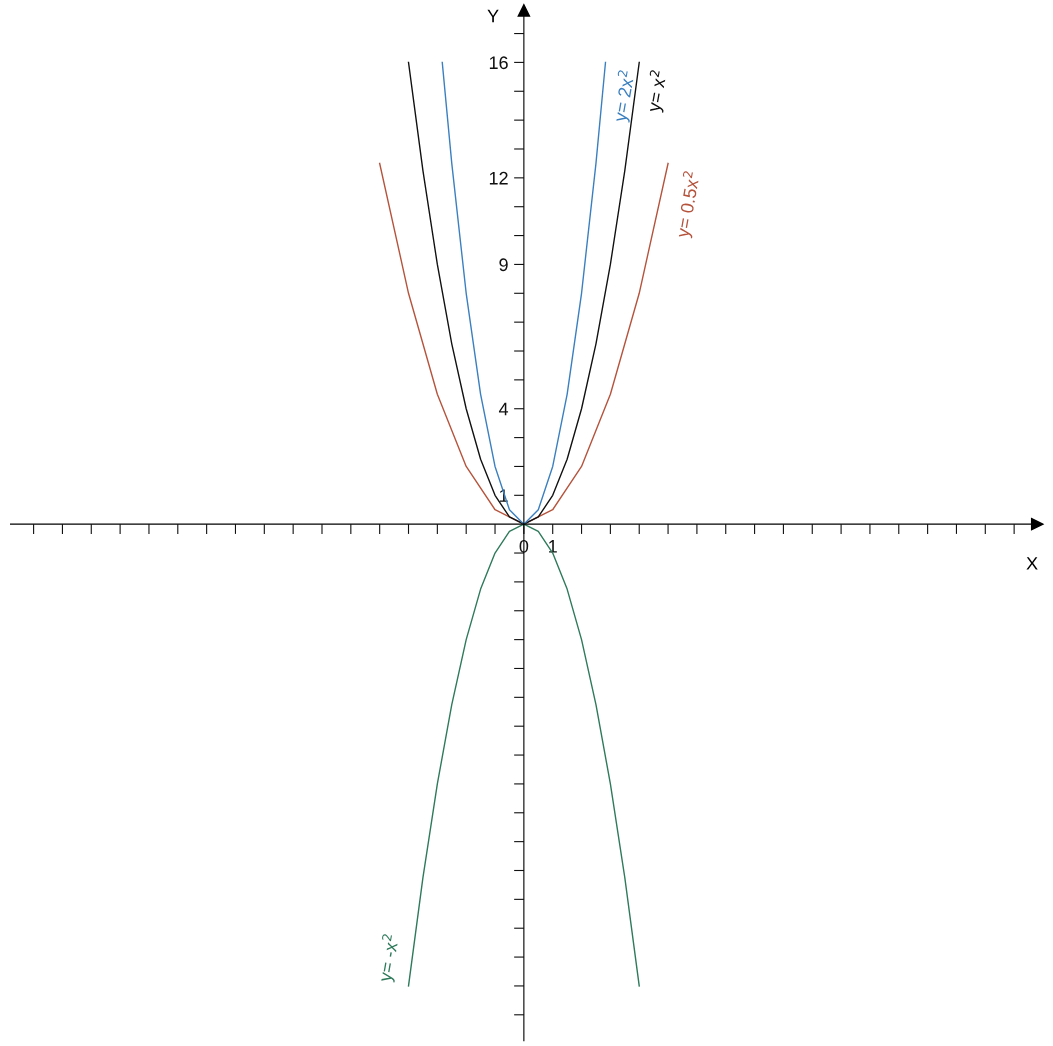 Image resolution: width=1053 pixels, height=1046 pixels. Describe the element at coordinates (498, 63) in the screenshot. I see `y-tick-label: 16` at that location.